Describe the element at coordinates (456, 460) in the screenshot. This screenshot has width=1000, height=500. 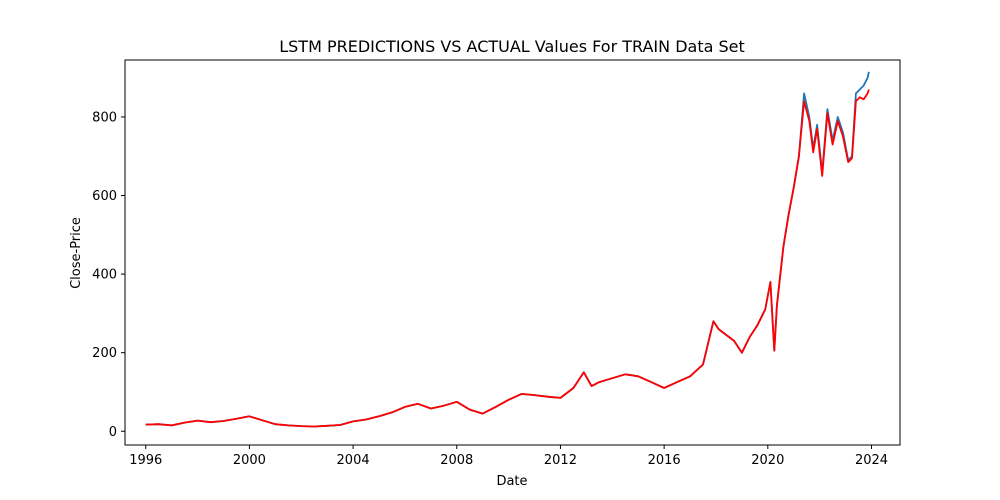
I see `x-tick-label: 2008` at that location.